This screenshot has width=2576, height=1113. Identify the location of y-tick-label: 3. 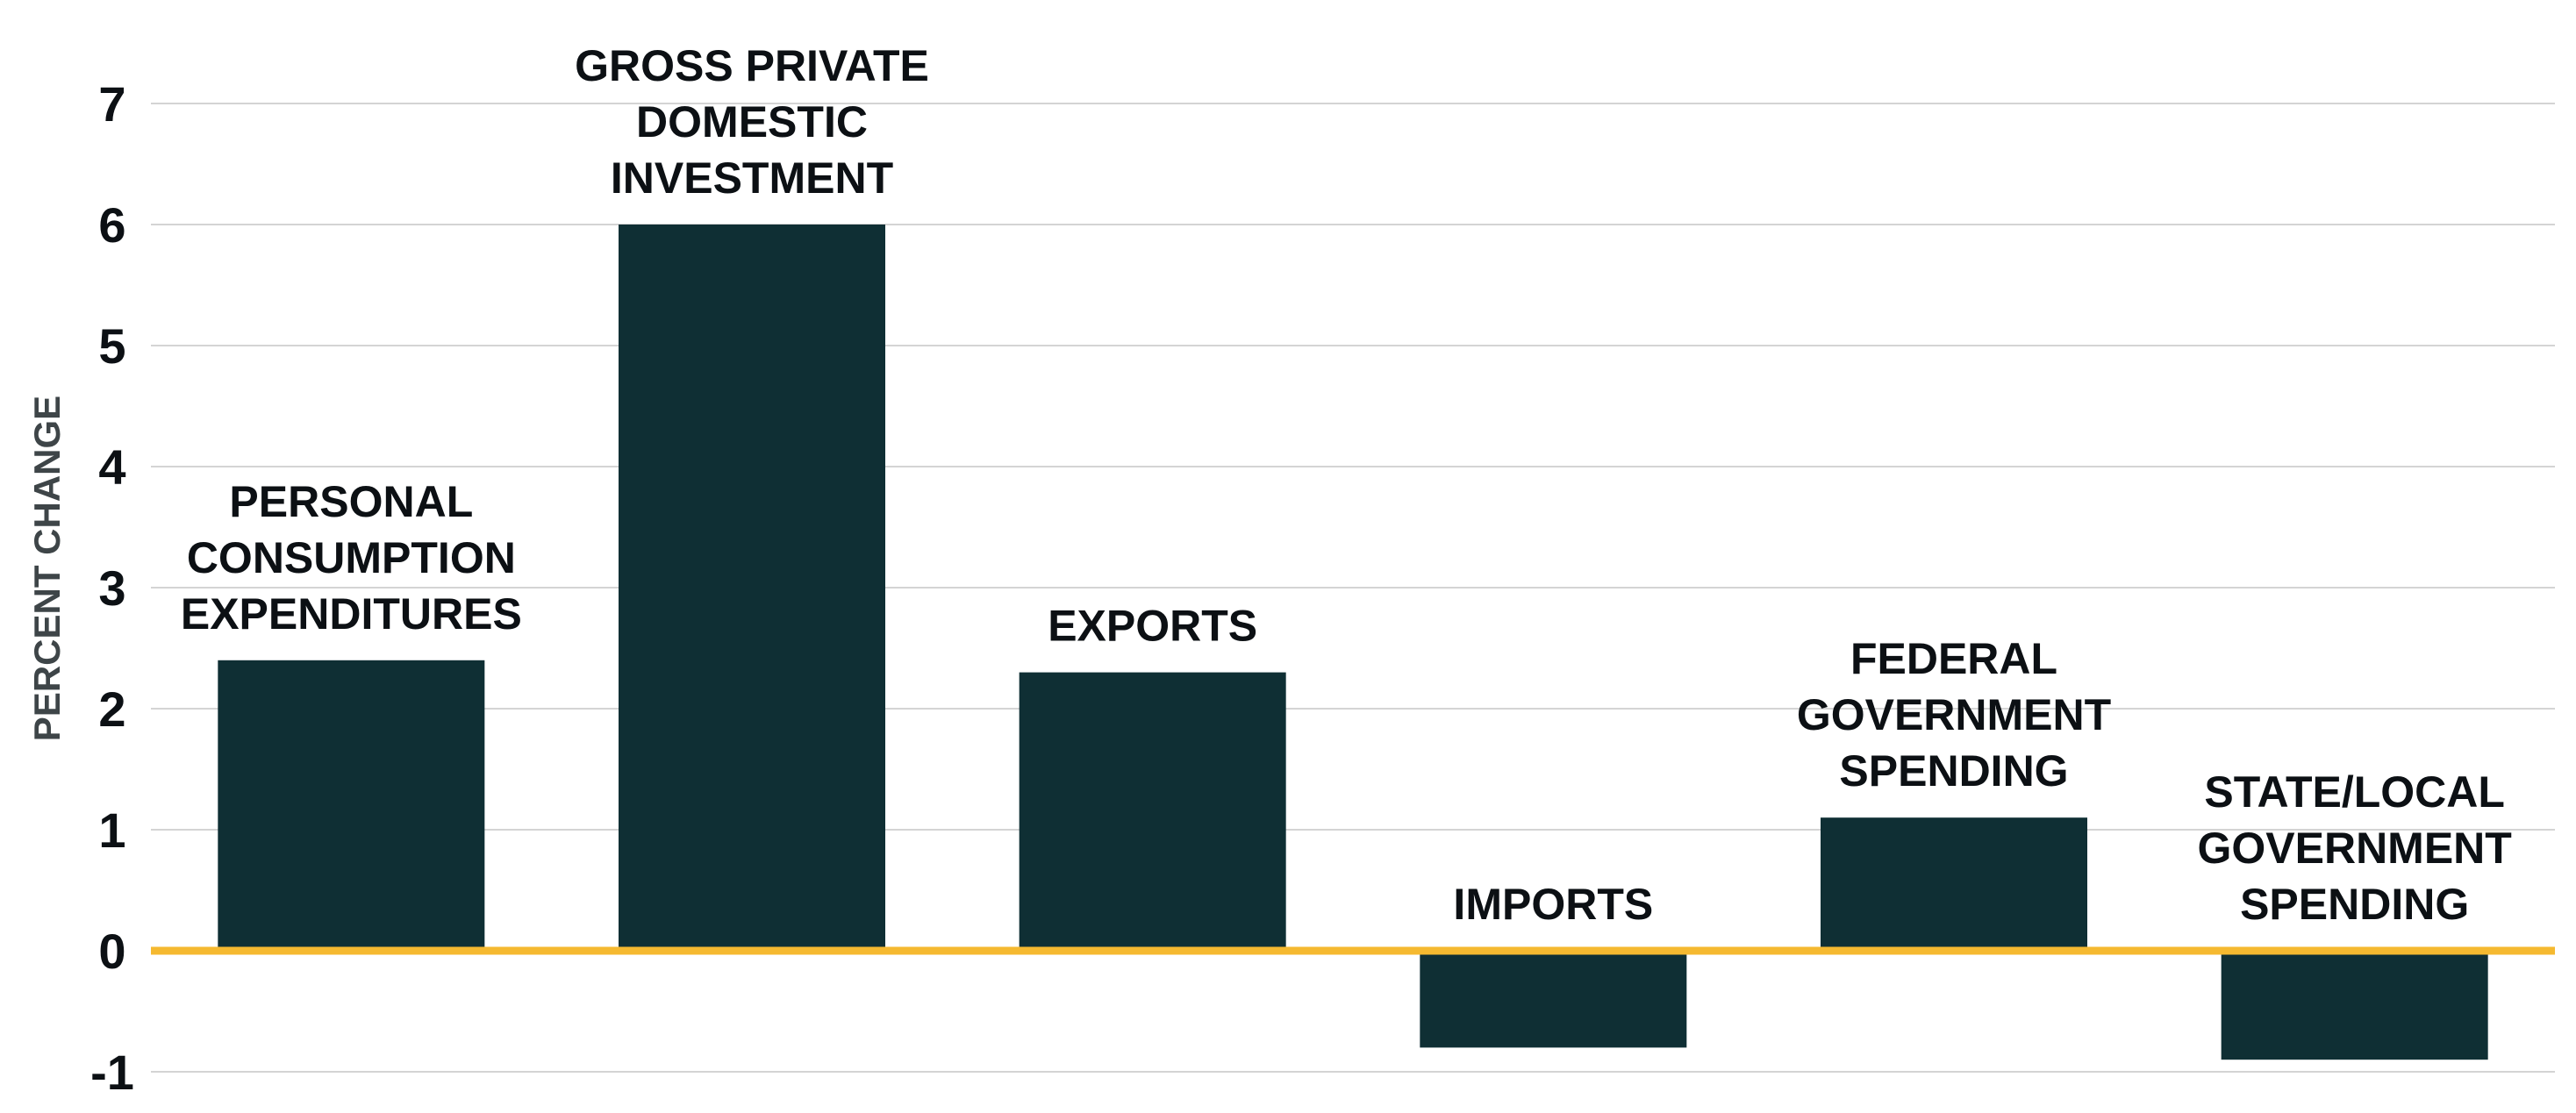
(111, 588).